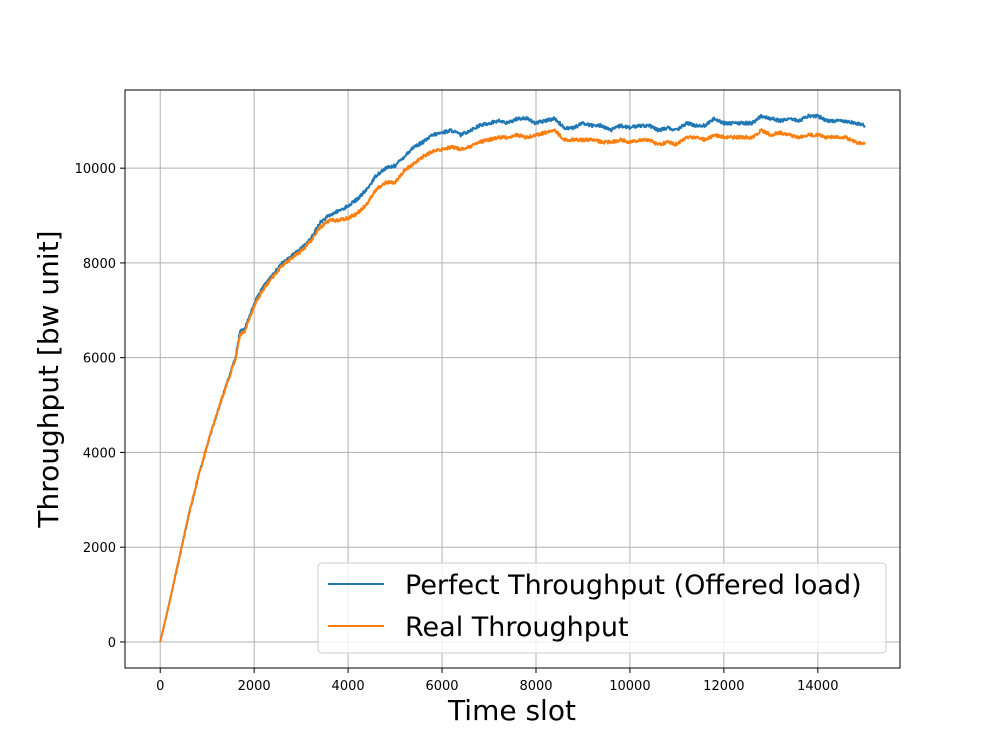  I want to click on x-tick-label: 0, so click(160, 686).